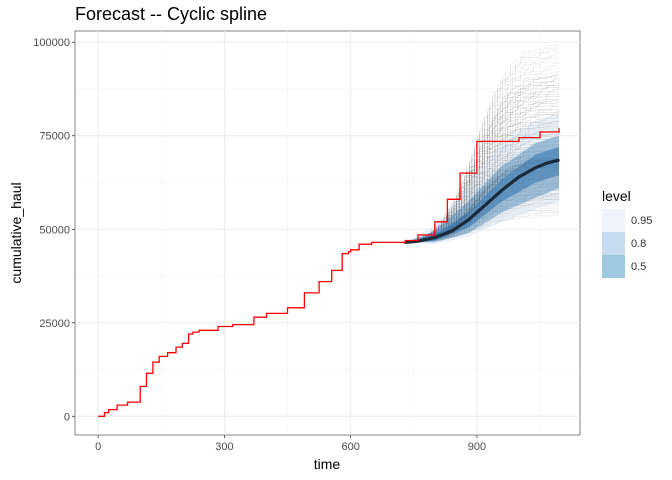 The image size is (672, 480). What do you see at coordinates (350, 447) in the screenshot?
I see `x-tick-label: 600` at bounding box center [350, 447].